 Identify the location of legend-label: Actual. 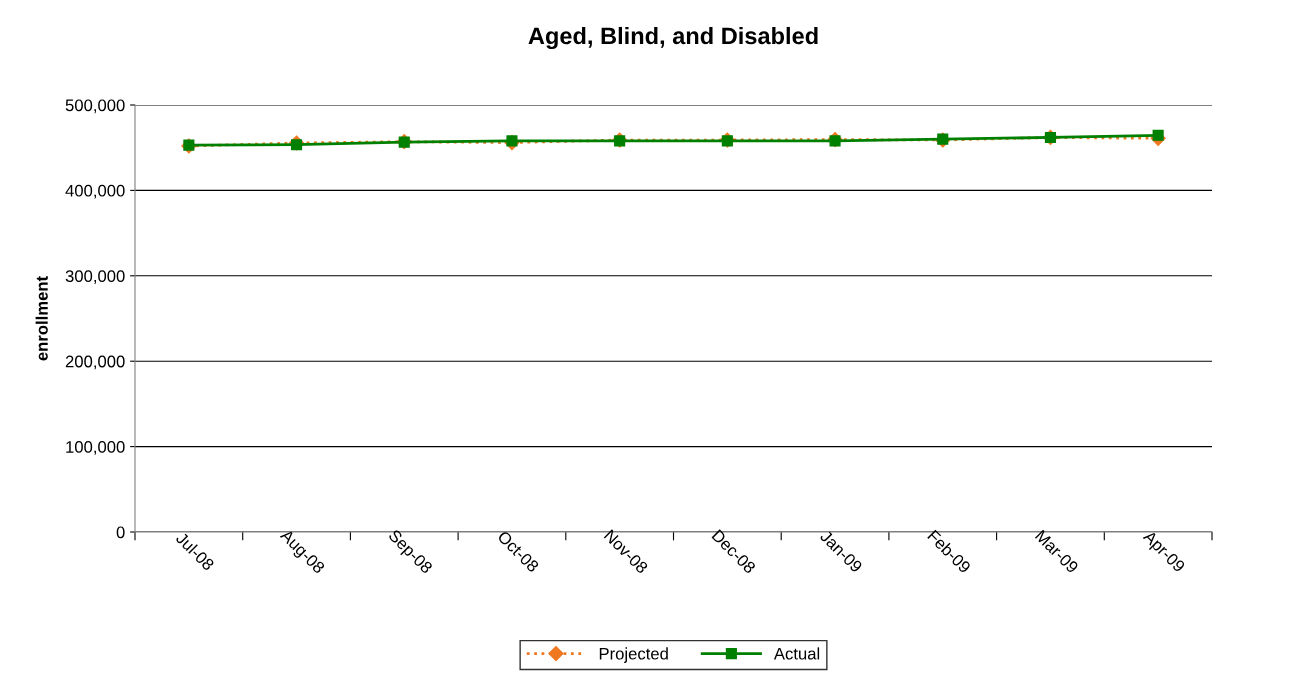
(796, 653).